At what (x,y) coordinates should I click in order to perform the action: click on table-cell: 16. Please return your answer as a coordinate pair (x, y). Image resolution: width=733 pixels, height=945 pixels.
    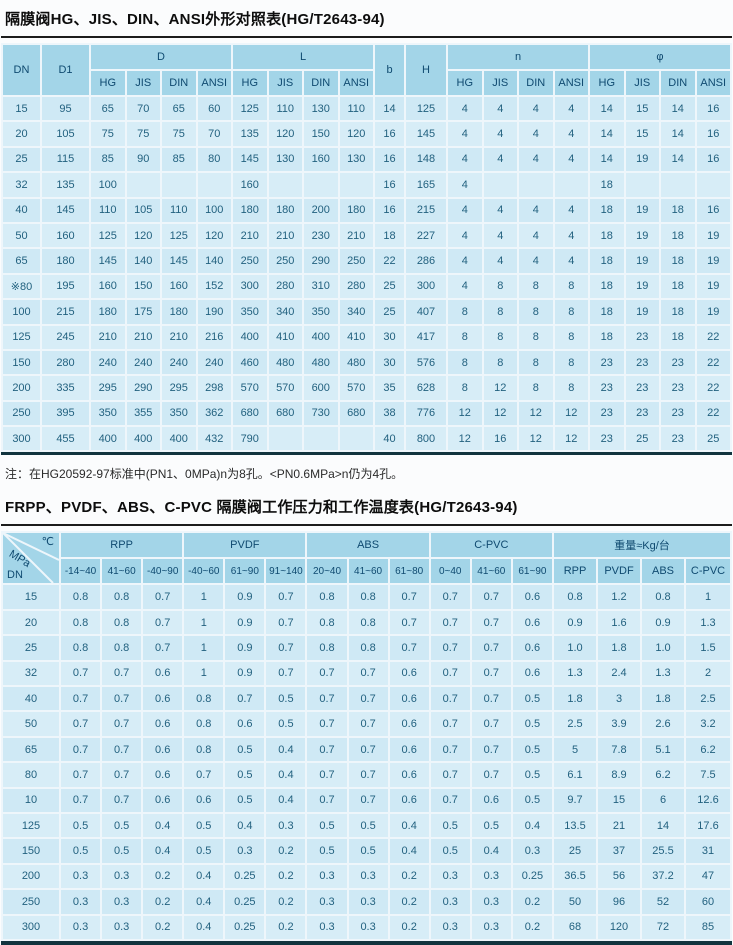
    Looking at the image, I should click on (713, 159).